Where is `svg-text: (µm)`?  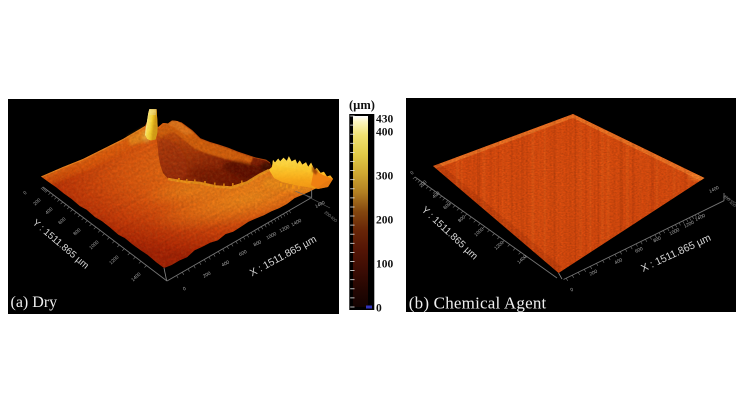
svg-text: (µm) is located at coordinates (362, 105).